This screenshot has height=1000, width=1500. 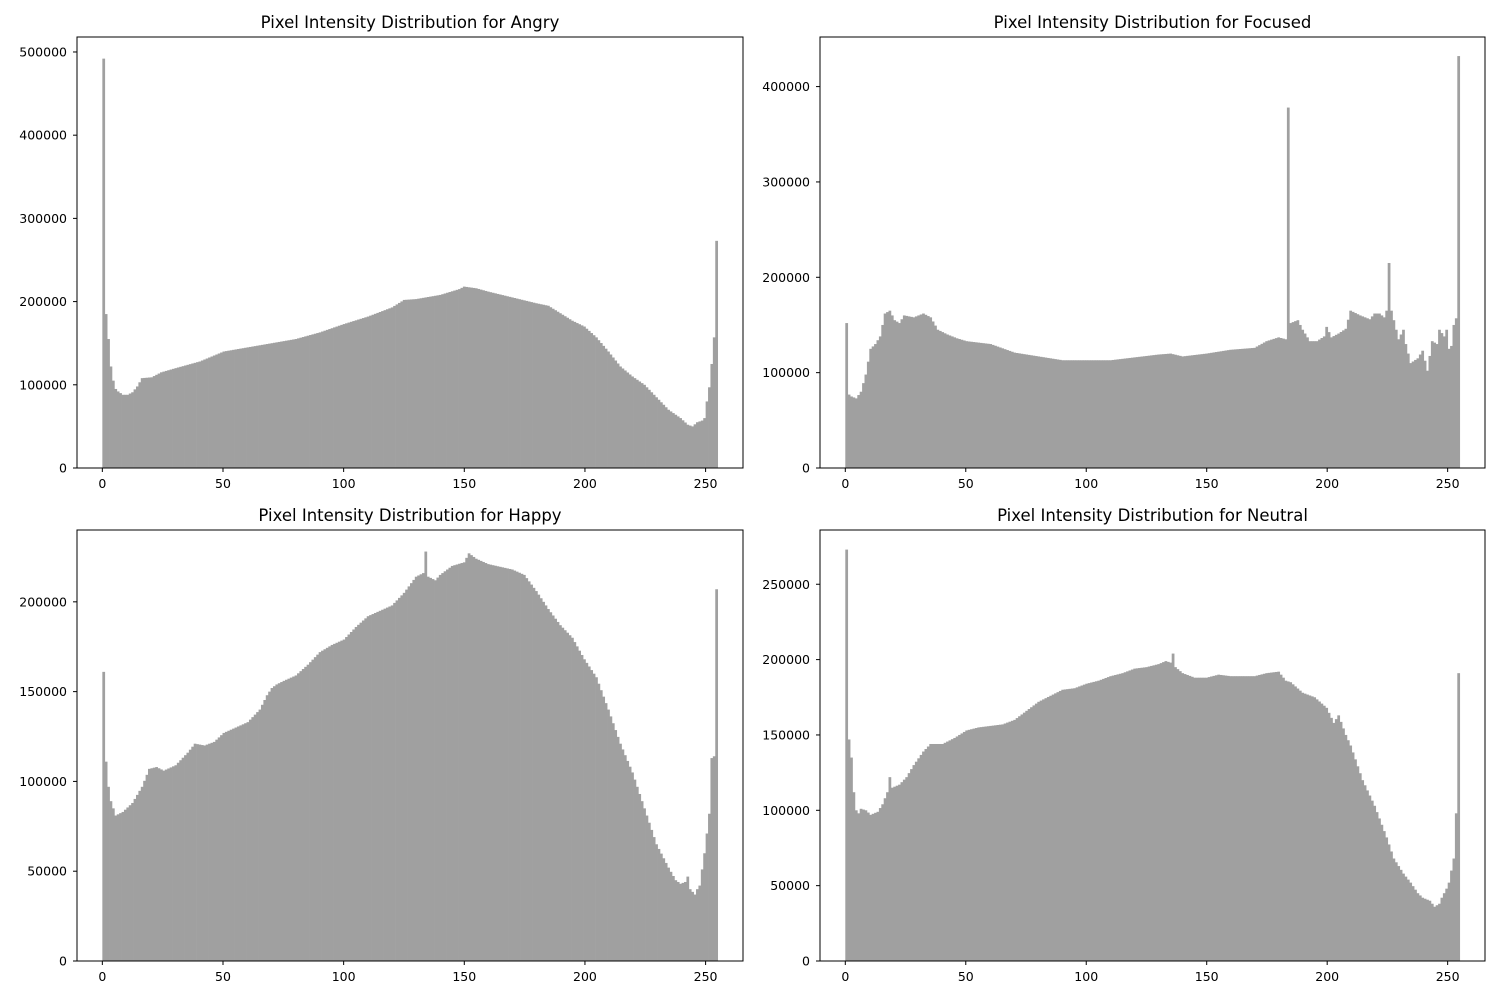 I want to click on y-tick-label: 500000, so click(x=43, y=51).